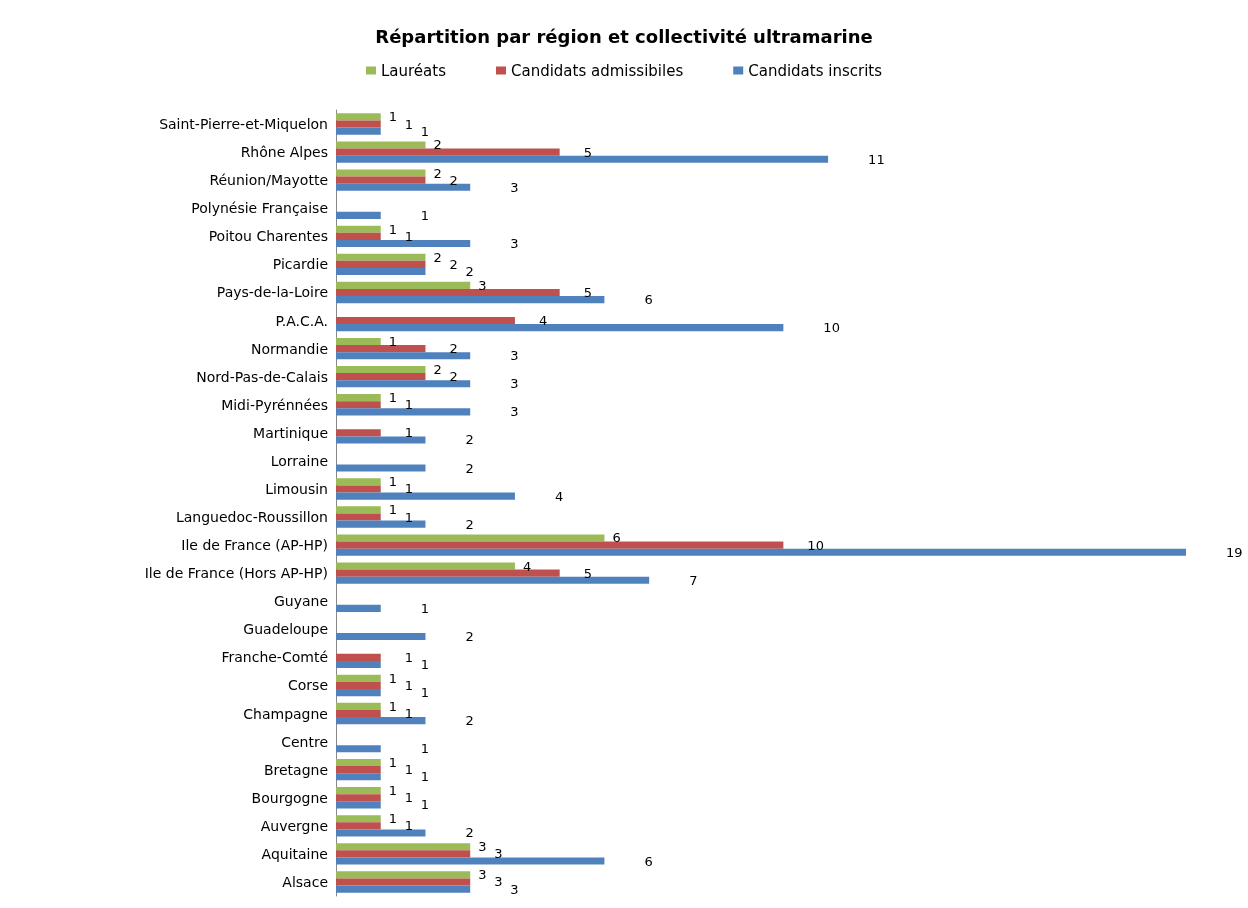  What do you see at coordinates (648, 300) in the screenshot?
I see `data-label: 6` at bounding box center [648, 300].